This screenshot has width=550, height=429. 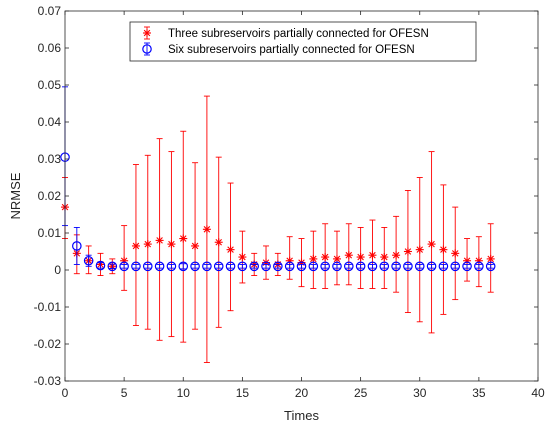 I want to click on x-tick-label: 5, so click(x=124, y=393).